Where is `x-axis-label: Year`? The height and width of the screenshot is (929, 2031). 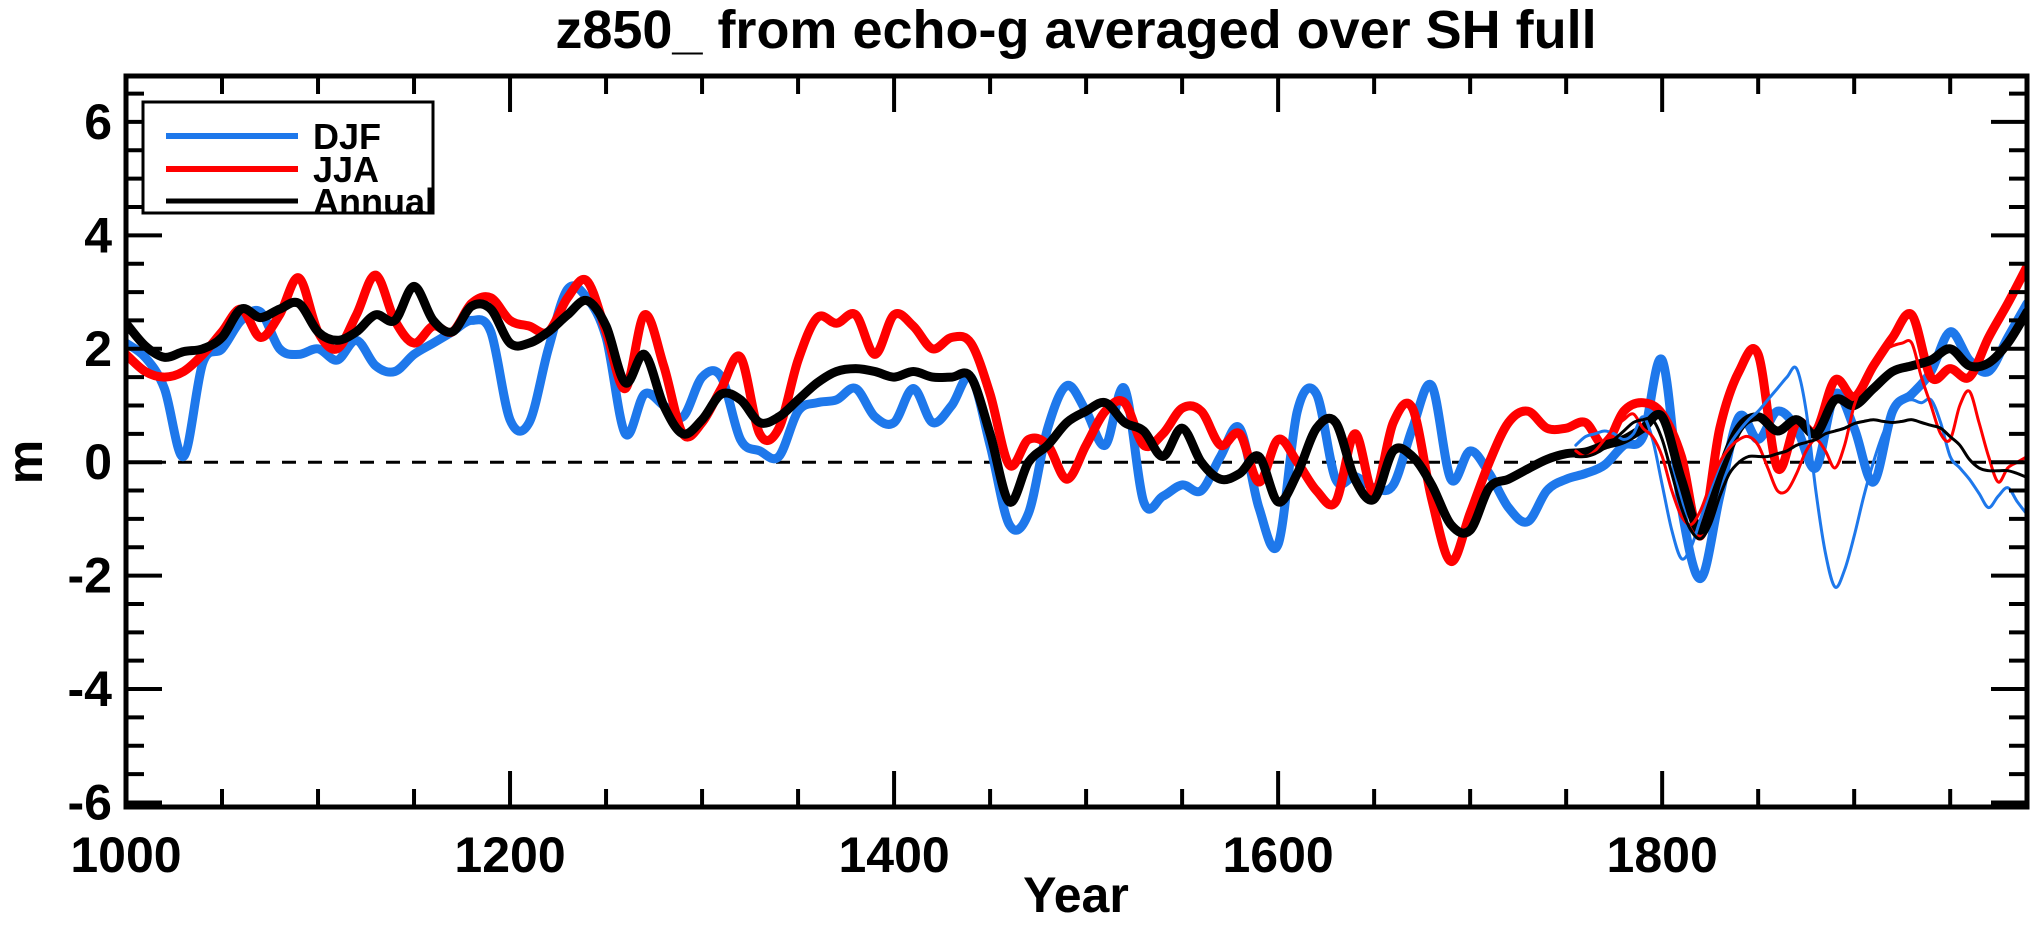 x-axis-label: Year is located at coordinates (1076, 895).